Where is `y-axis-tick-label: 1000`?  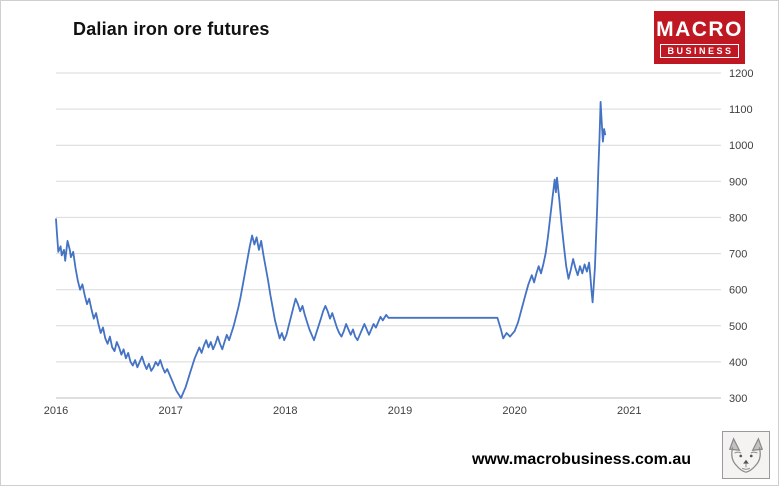 y-axis-tick-label: 1000 is located at coordinates (741, 146).